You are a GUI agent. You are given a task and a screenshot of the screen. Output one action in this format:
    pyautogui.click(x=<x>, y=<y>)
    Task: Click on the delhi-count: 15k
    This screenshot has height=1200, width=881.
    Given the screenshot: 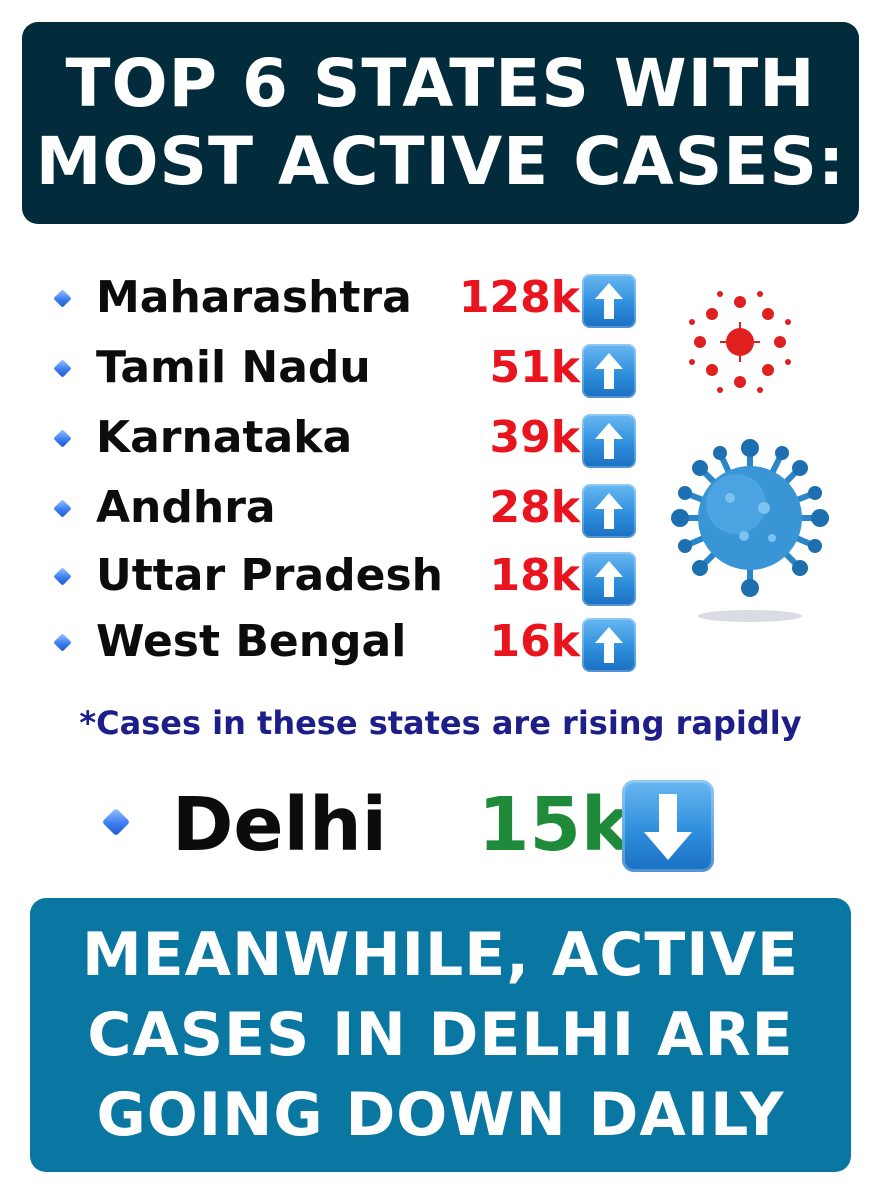 What is the action you would take?
    pyautogui.click(x=554, y=825)
    